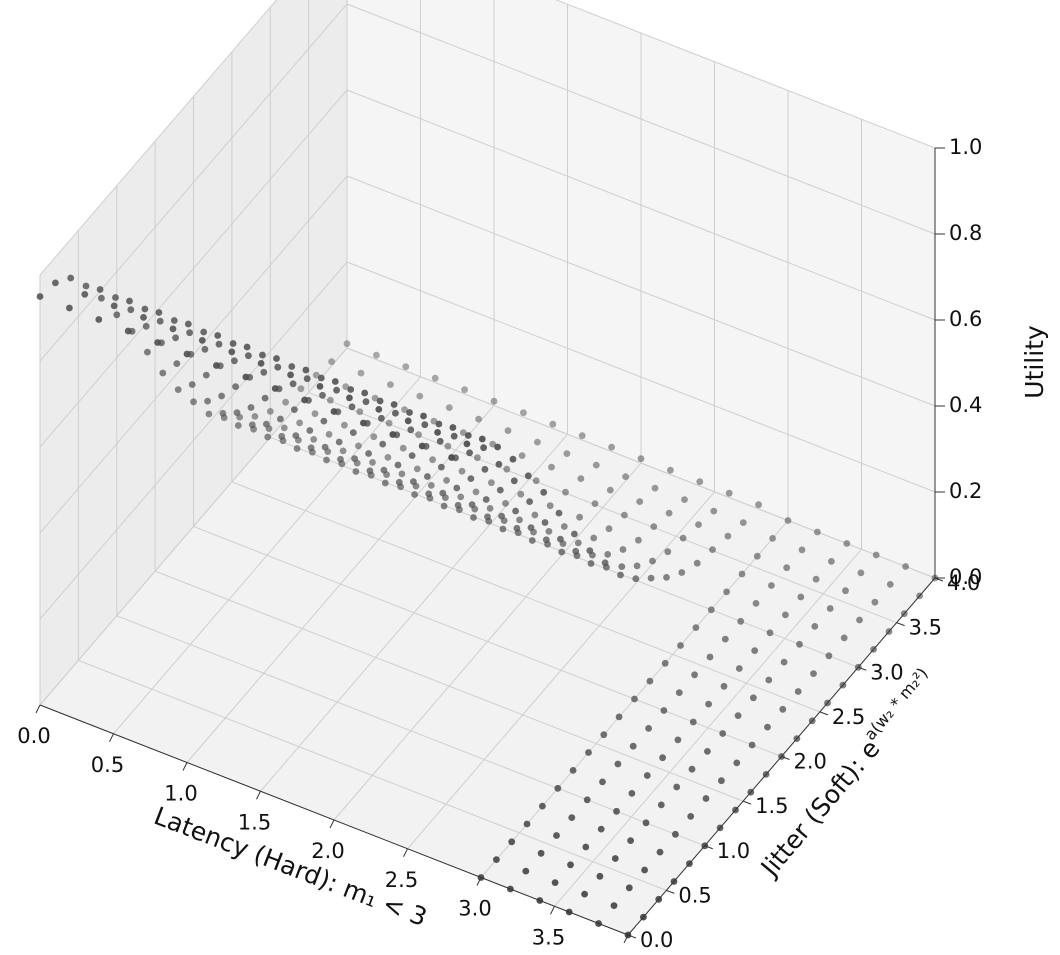  What do you see at coordinates (327, 851) in the screenshot?
I see `x-tick-label: 2.0` at bounding box center [327, 851].